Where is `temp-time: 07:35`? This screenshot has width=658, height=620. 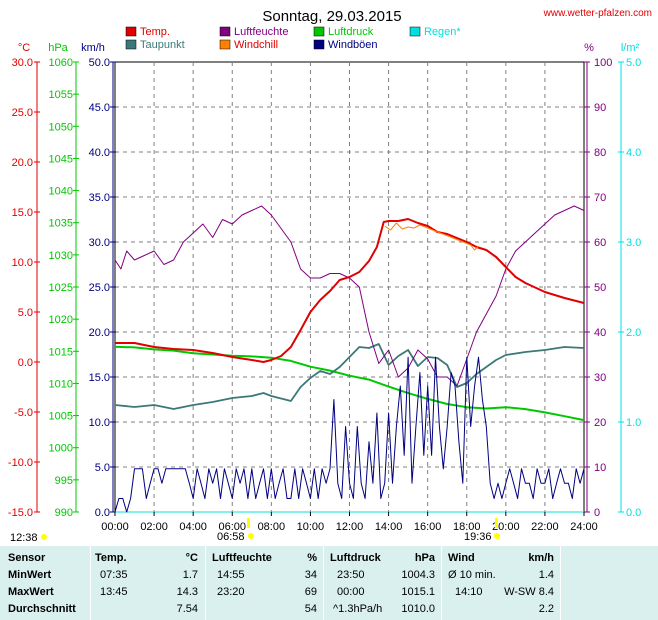 temp-time: 07:35 is located at coordinates (114, 575).